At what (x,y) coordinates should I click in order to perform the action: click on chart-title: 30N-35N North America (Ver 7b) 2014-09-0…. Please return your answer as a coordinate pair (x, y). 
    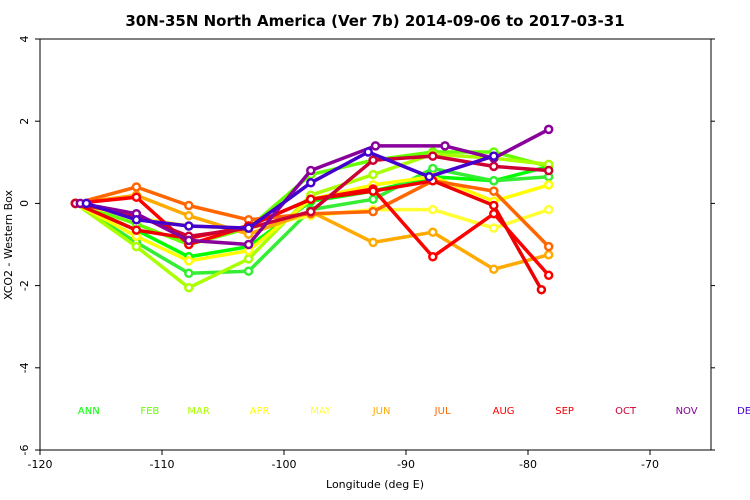
    Looking at the image, I should click on (374, 21).